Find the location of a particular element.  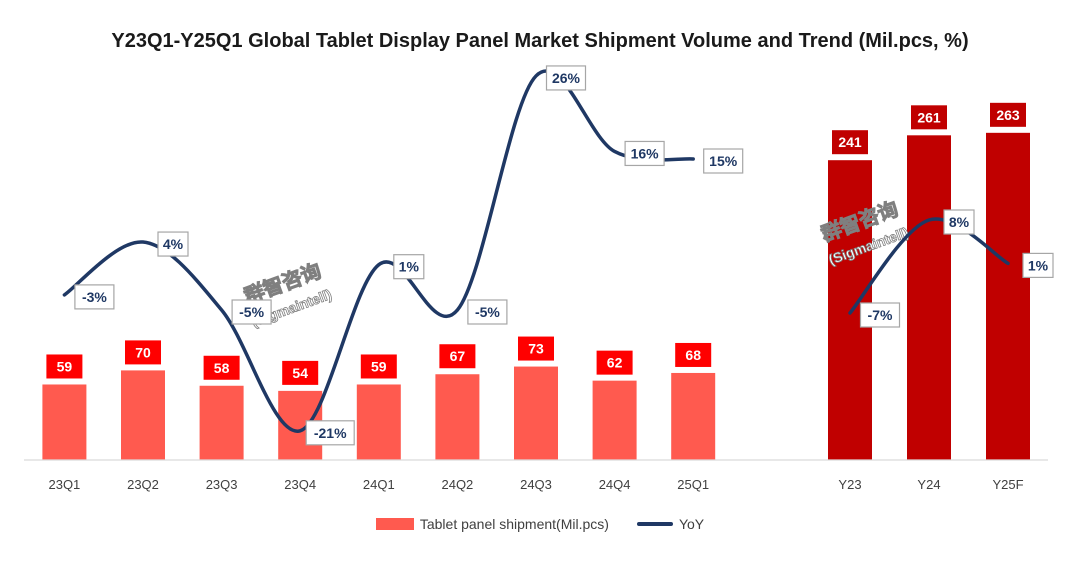

quarterly-yoy-label-4: 1% is located at coordinates (409, 267).